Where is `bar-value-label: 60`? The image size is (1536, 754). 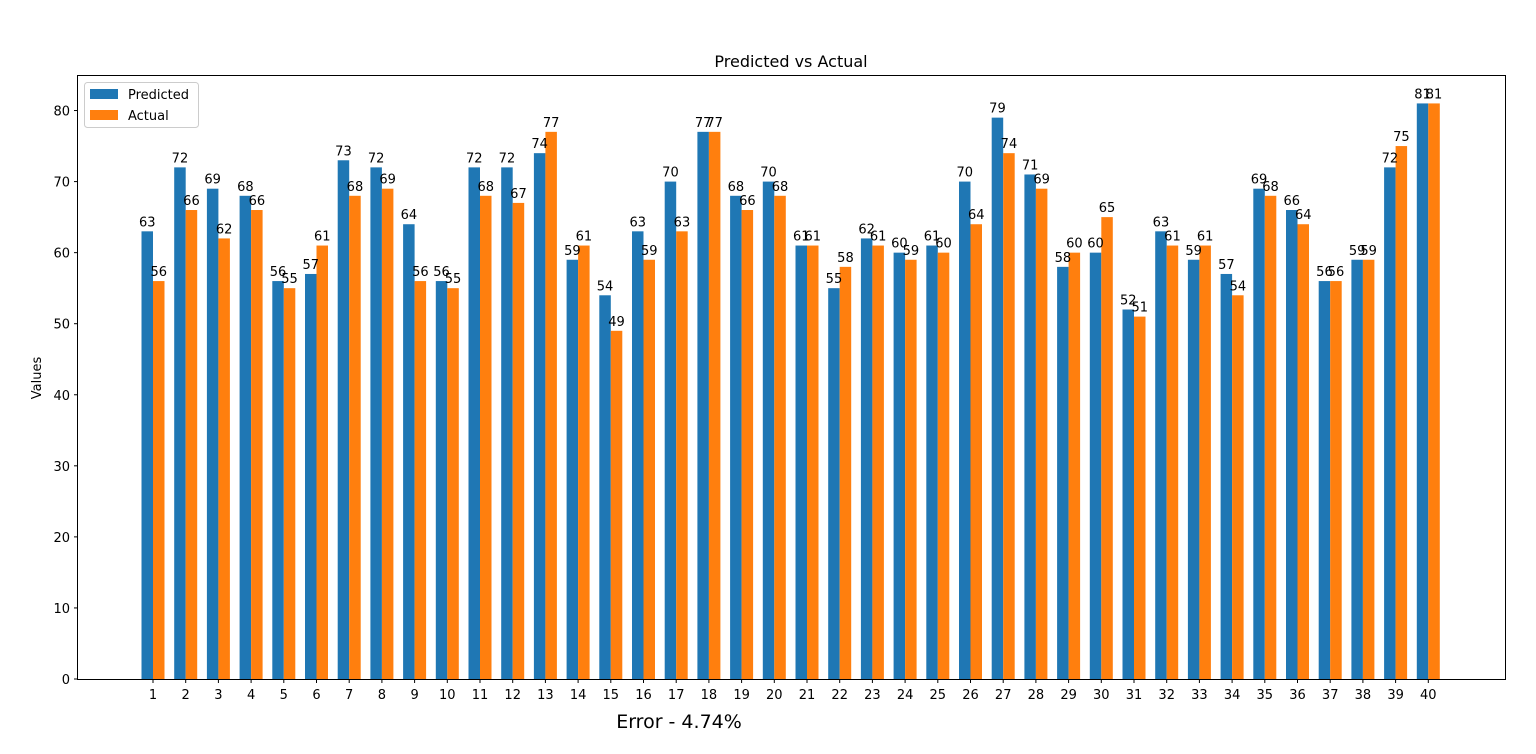 bar-value-label: 60 is located at coordinates (1095, 244).